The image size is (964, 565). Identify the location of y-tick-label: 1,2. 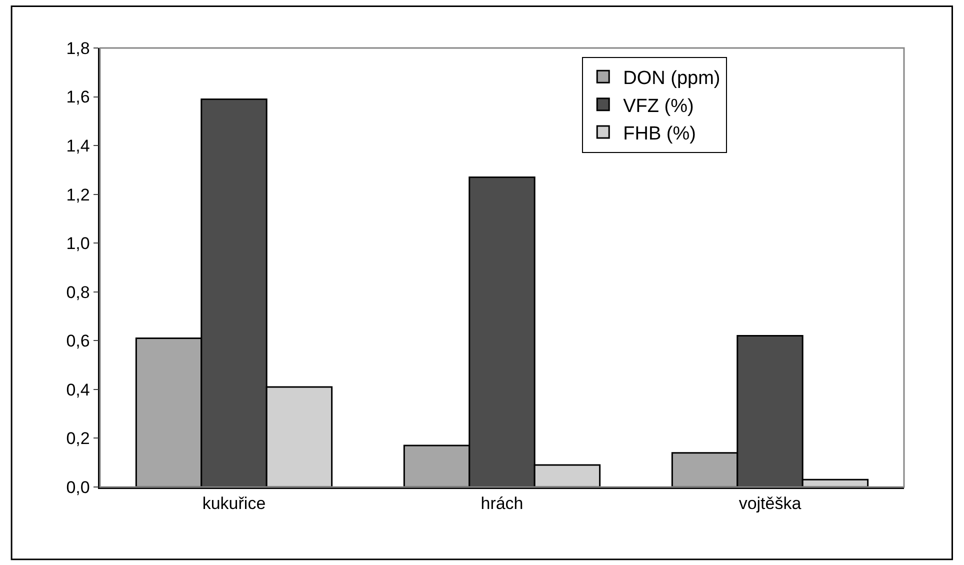
(78, 194).